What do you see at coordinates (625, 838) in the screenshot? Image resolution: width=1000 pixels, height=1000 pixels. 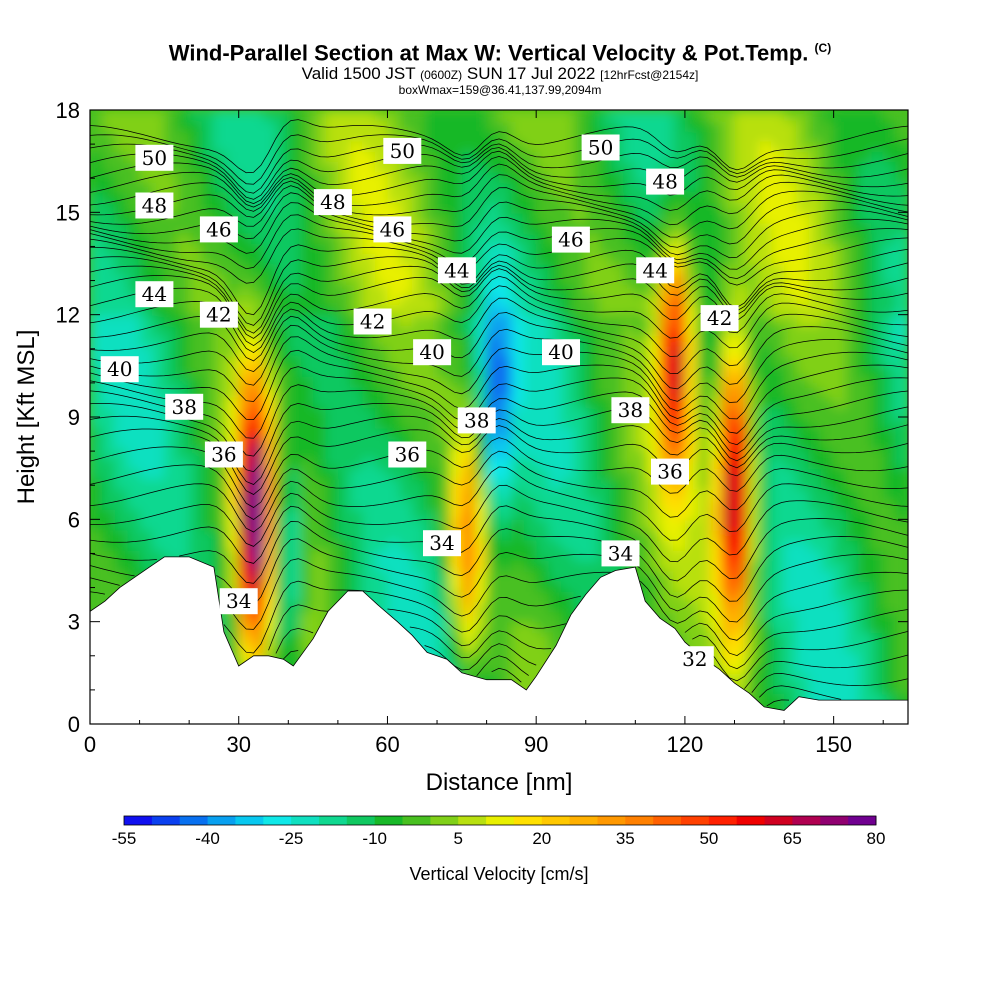 I see `colorbar-tick-label: 35` at bounding box center [625, 838].